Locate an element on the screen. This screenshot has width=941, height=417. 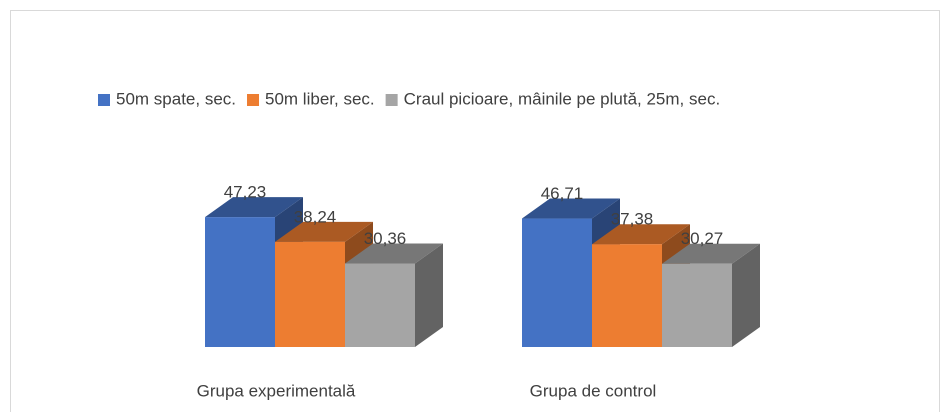
data-label: 30,36 is located at coordinates (385, 238).